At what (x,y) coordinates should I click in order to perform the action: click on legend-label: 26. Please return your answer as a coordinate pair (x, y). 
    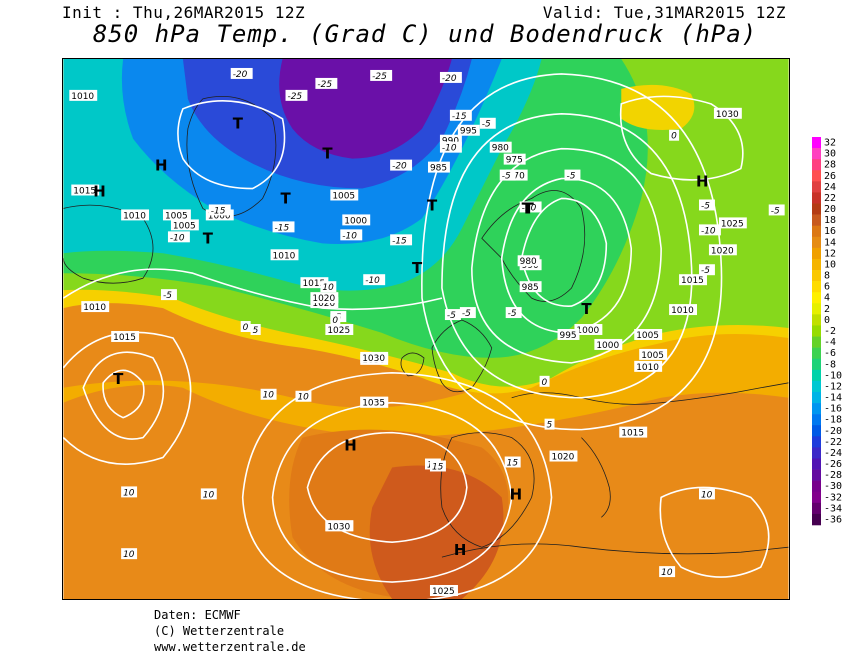
    Looking at the image, I should click on (830, 176).